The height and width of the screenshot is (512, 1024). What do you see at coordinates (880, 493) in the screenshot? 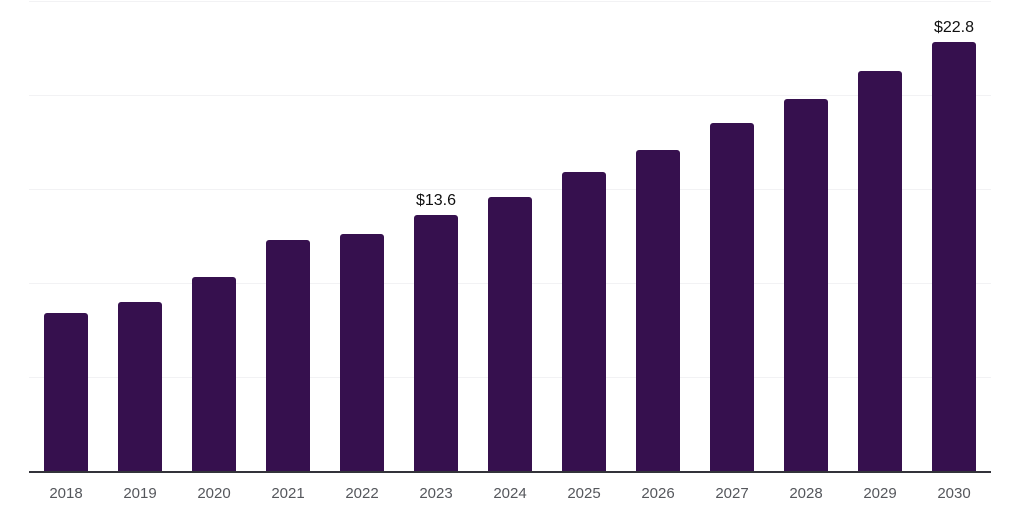
I see `x-tick-2029: 2029` at bounding box center [880, 493].